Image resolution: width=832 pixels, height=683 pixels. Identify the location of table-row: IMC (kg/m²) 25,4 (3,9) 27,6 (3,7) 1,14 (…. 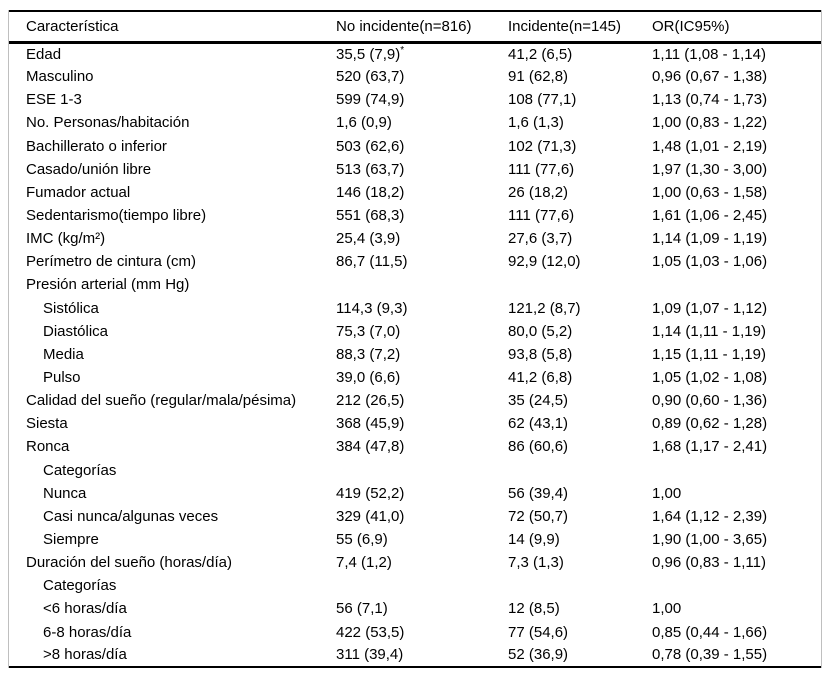
(415, 238).